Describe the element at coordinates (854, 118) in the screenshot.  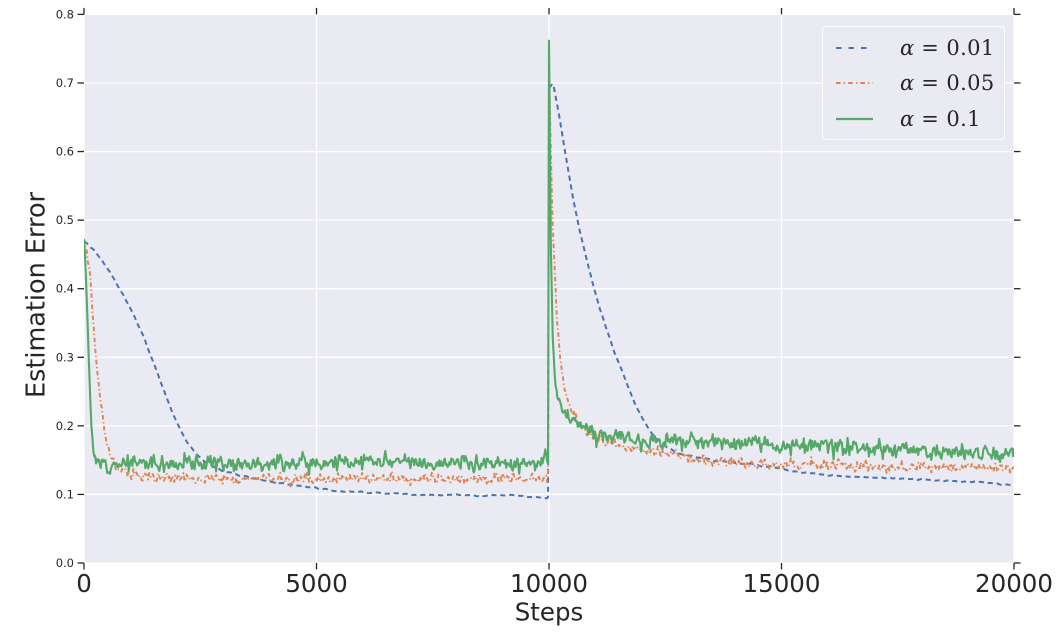
I see `legend-line-alpha-0.1` at that location.